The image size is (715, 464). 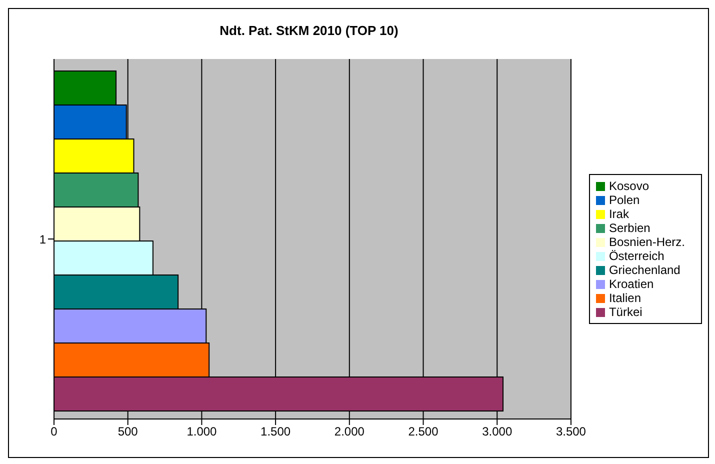 What do you see at coordinates (309, 30) in the screenshot?
I see `chart-title: Ndt. Pat. StKM 2010 (TOP 10)` at bounding box center [309, 30].